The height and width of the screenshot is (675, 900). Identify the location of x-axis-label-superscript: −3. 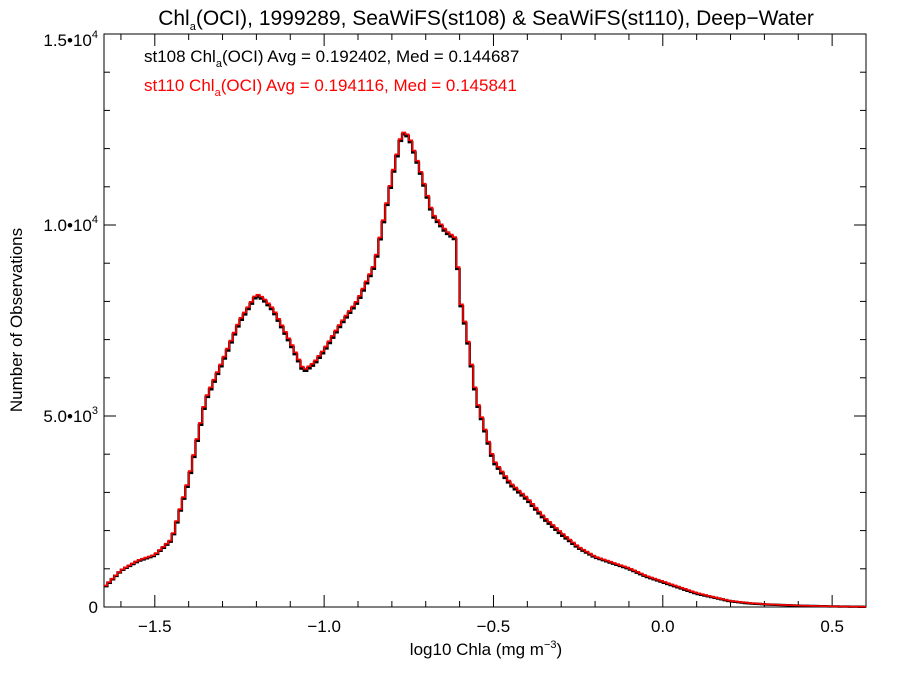
(550, 645).